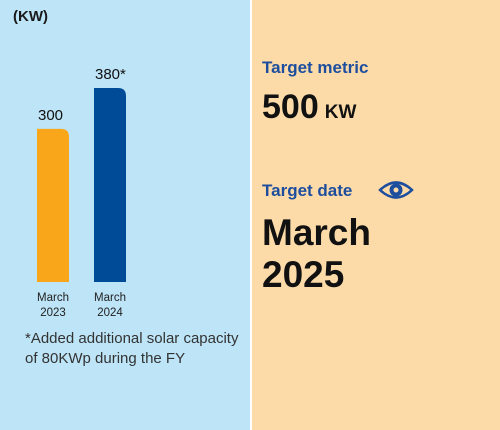 Image resolution: width=500 pixels, height=430 pixels. Describe the element at coordinates (303, 274) in the screenshot. I see `target-date-year: 2025` at that location.